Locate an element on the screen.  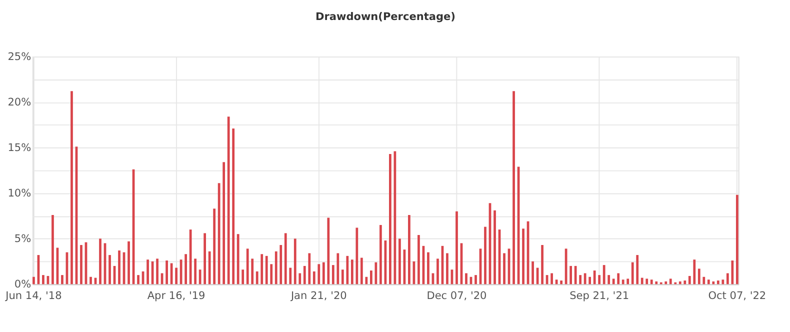
y-tick-label: 20% is located at coordinates (20, 102).